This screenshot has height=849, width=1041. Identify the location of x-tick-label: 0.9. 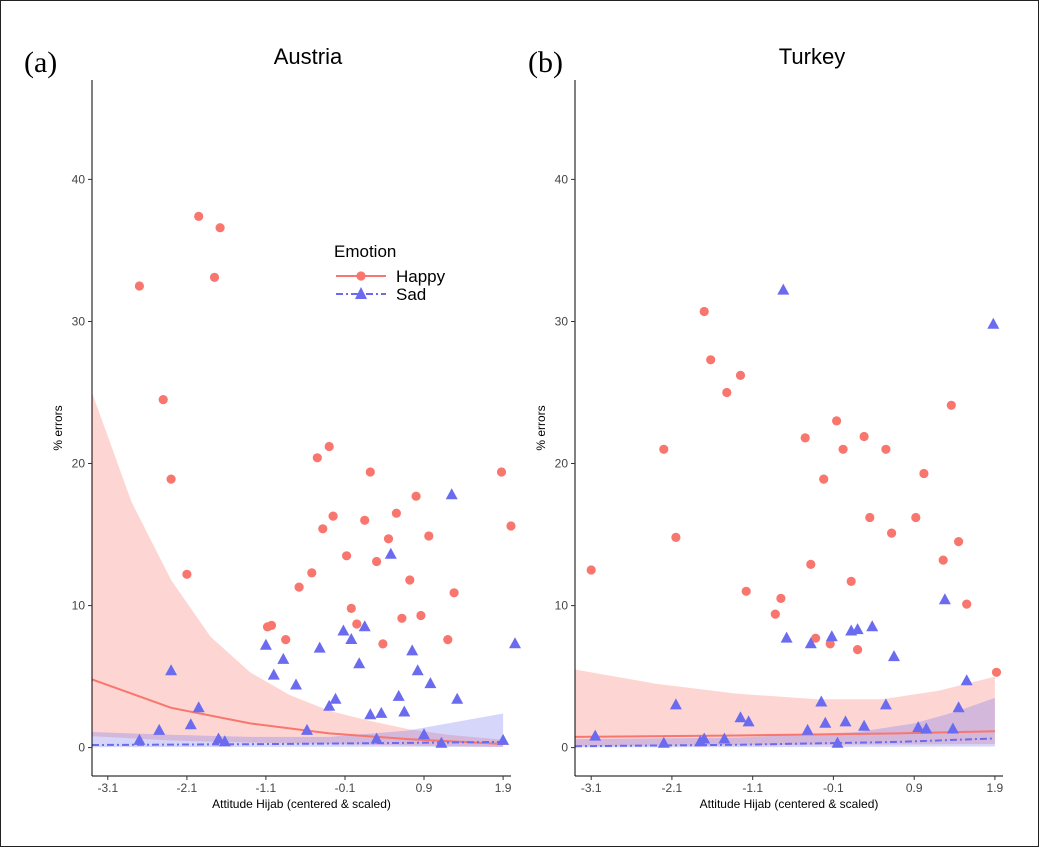
(424, 788).